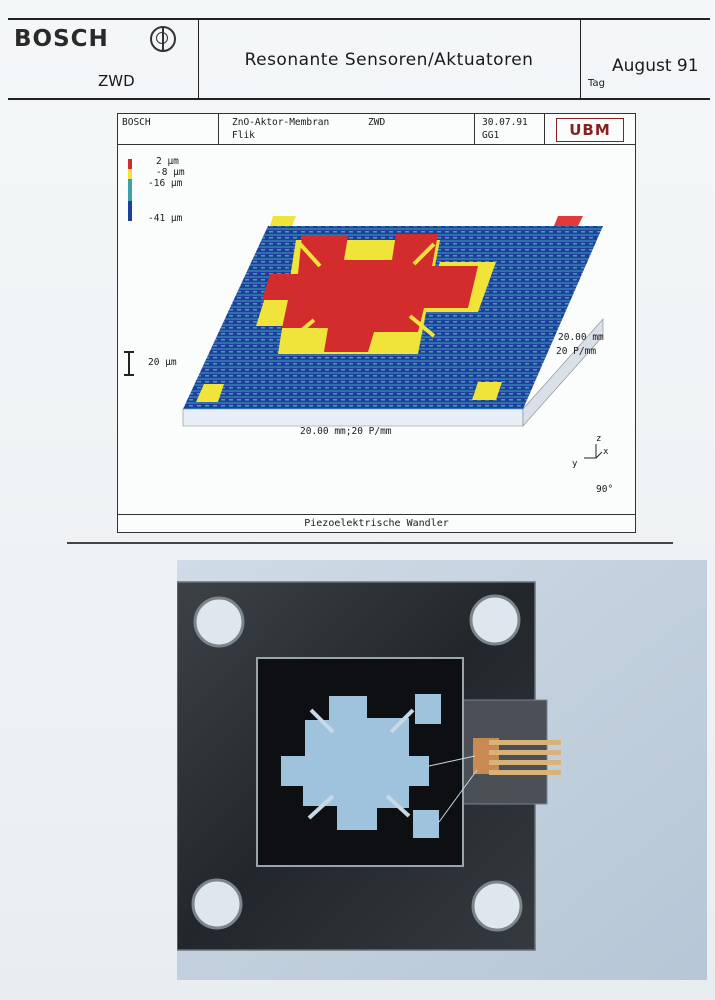 This screenshot has height=1000, width=715. I want to click on plot-brand: BOSCH, so click(136, 122).